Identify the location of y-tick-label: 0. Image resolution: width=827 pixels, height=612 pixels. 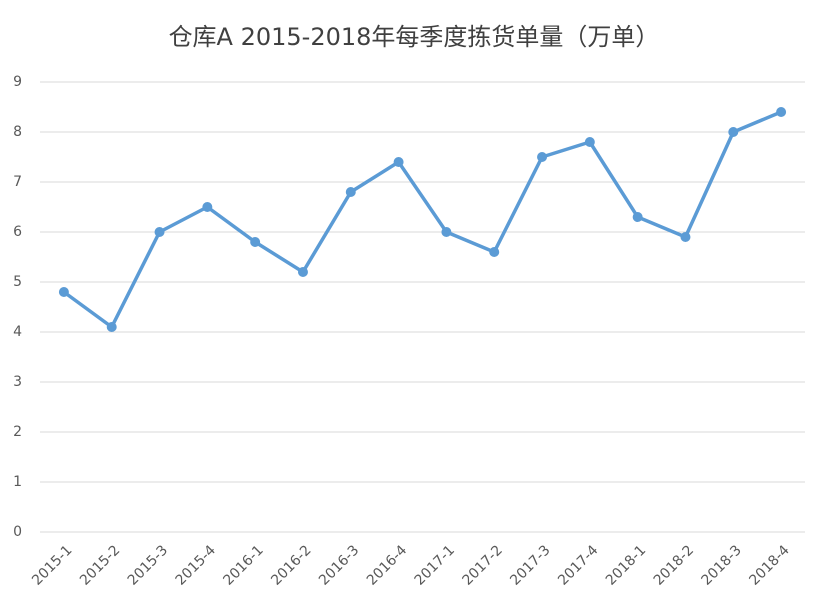
(17, 532).